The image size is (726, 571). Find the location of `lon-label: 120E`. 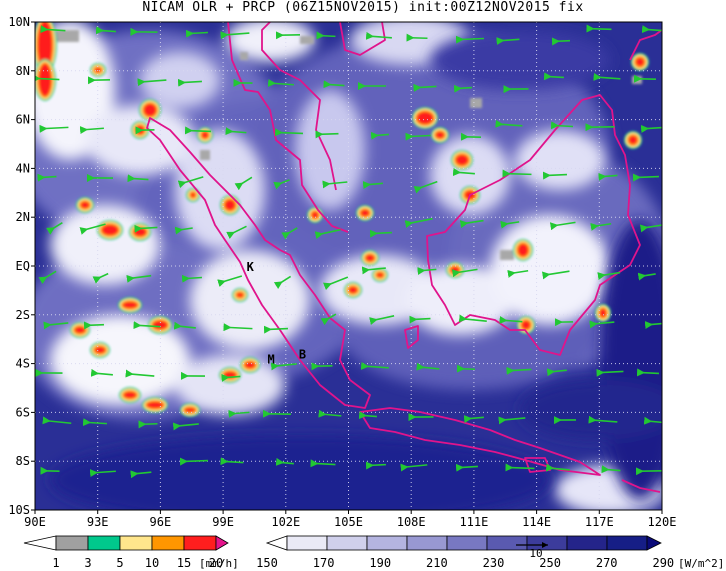

lon-label: 120E is located at coordinates (662, 522).